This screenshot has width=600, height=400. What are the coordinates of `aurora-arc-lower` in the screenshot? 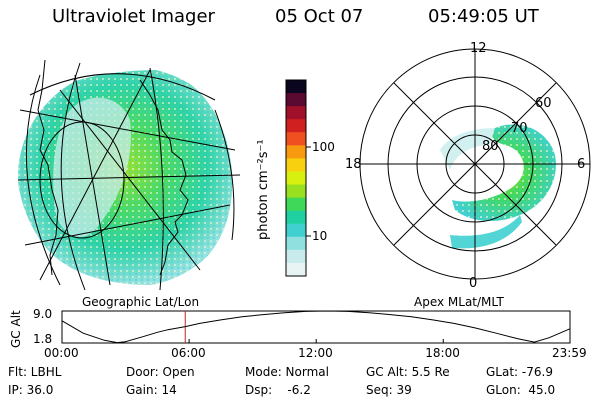 It's located at (486, 232).